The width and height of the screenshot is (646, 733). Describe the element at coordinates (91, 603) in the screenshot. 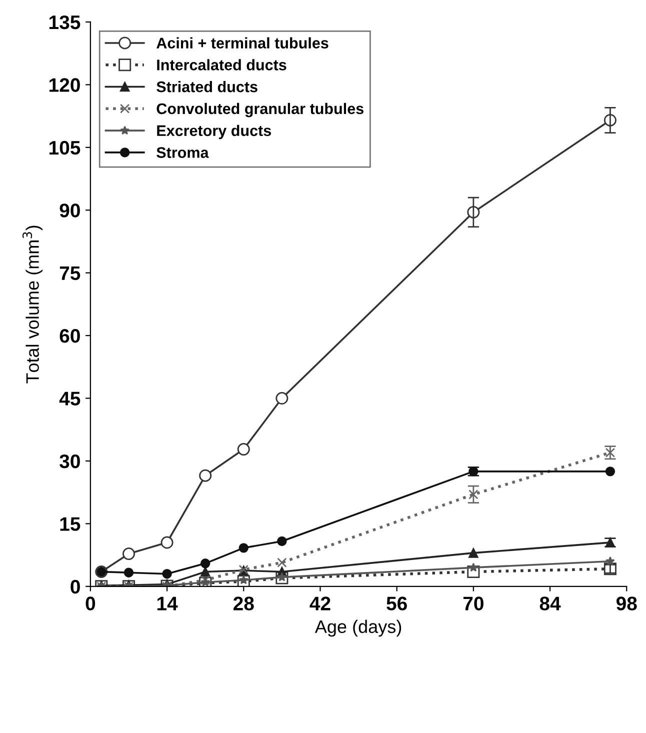

I see `x-tick-label: 0` at that location.